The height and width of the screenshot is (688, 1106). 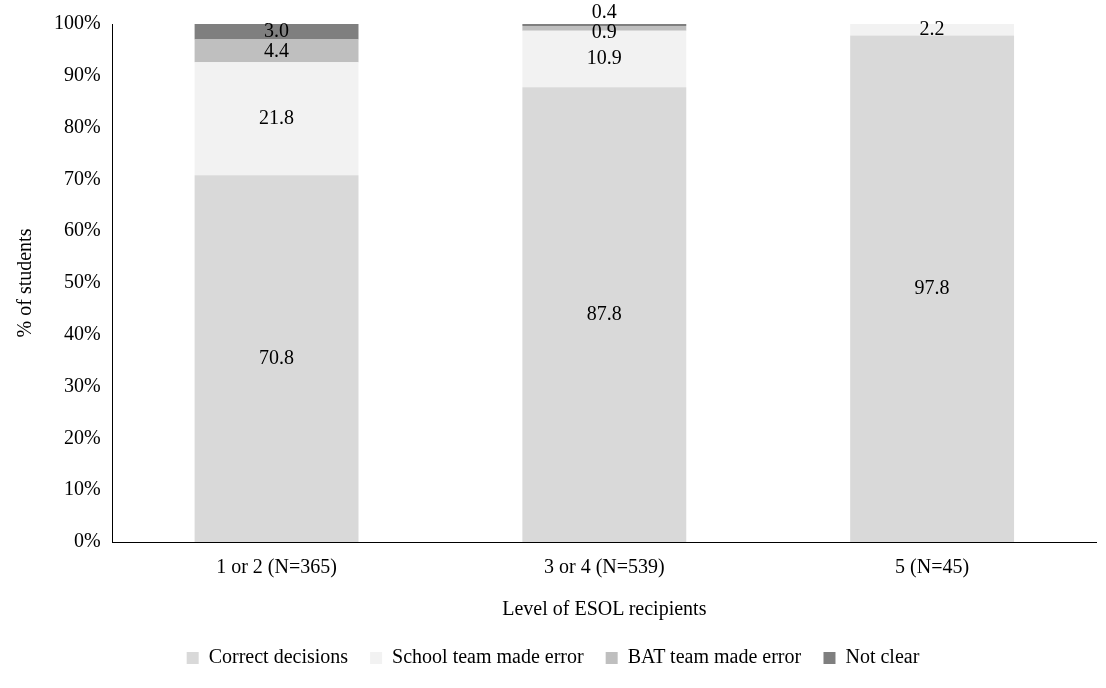 What do you see at coordinates (82, 488) in the screenshot?
I see `y-tick-label: 10%` at bounding box center [82, 488].